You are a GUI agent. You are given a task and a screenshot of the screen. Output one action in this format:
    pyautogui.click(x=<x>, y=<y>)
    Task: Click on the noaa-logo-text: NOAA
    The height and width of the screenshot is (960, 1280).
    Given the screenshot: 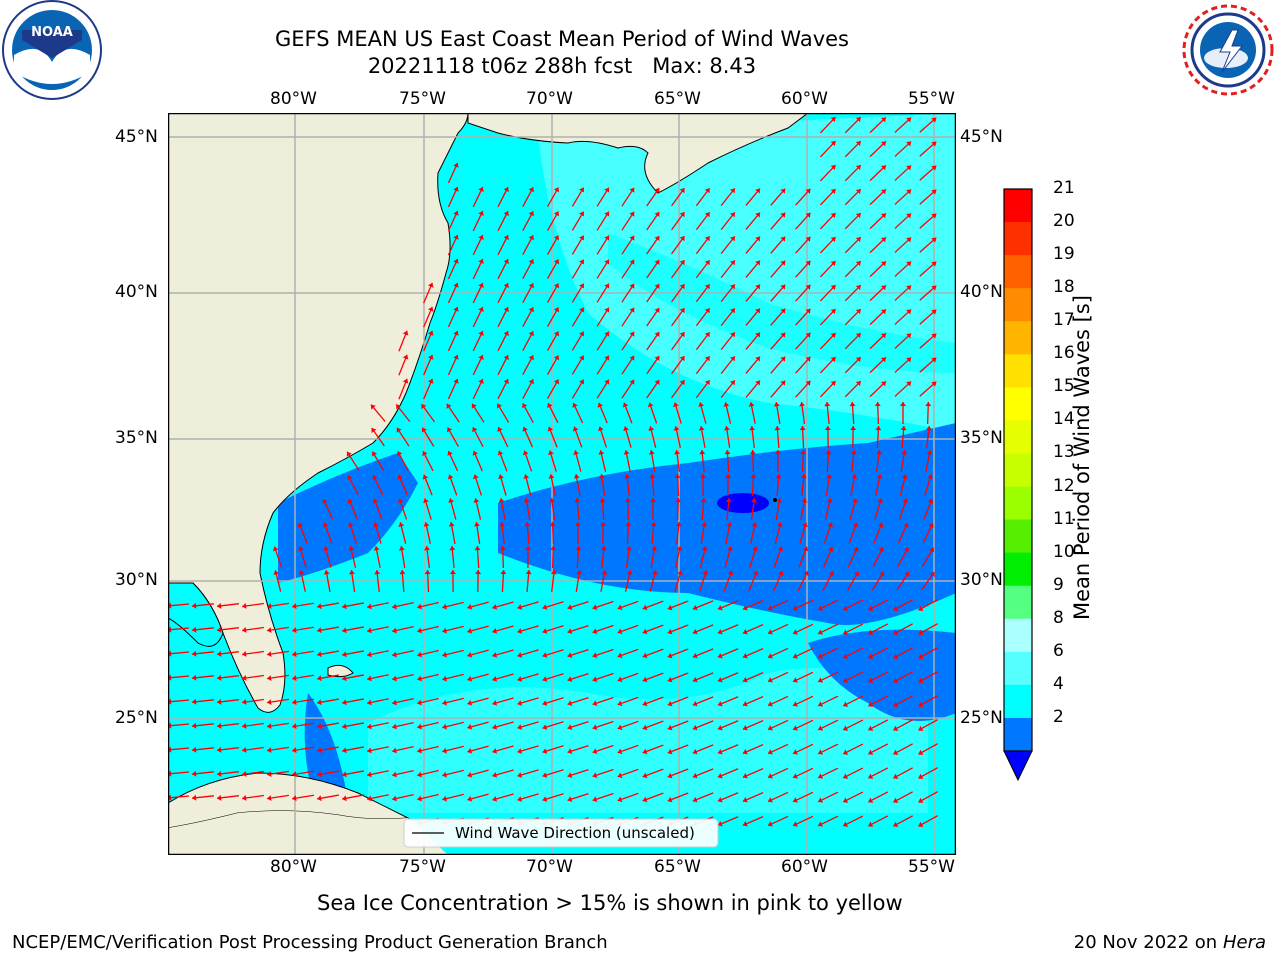 What is the action you would take?
    pyautogui.click(x=52, y=32)
    